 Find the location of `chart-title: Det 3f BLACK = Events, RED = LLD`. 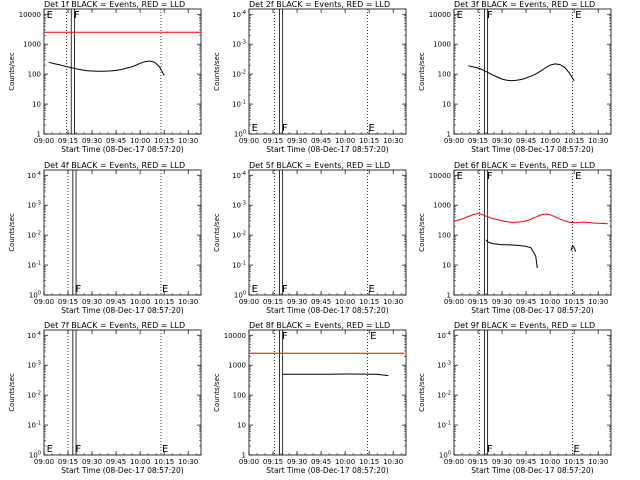

chart-title: Det 3f BLACK = Events, RED = LLD is located at coordinates (524, 4).